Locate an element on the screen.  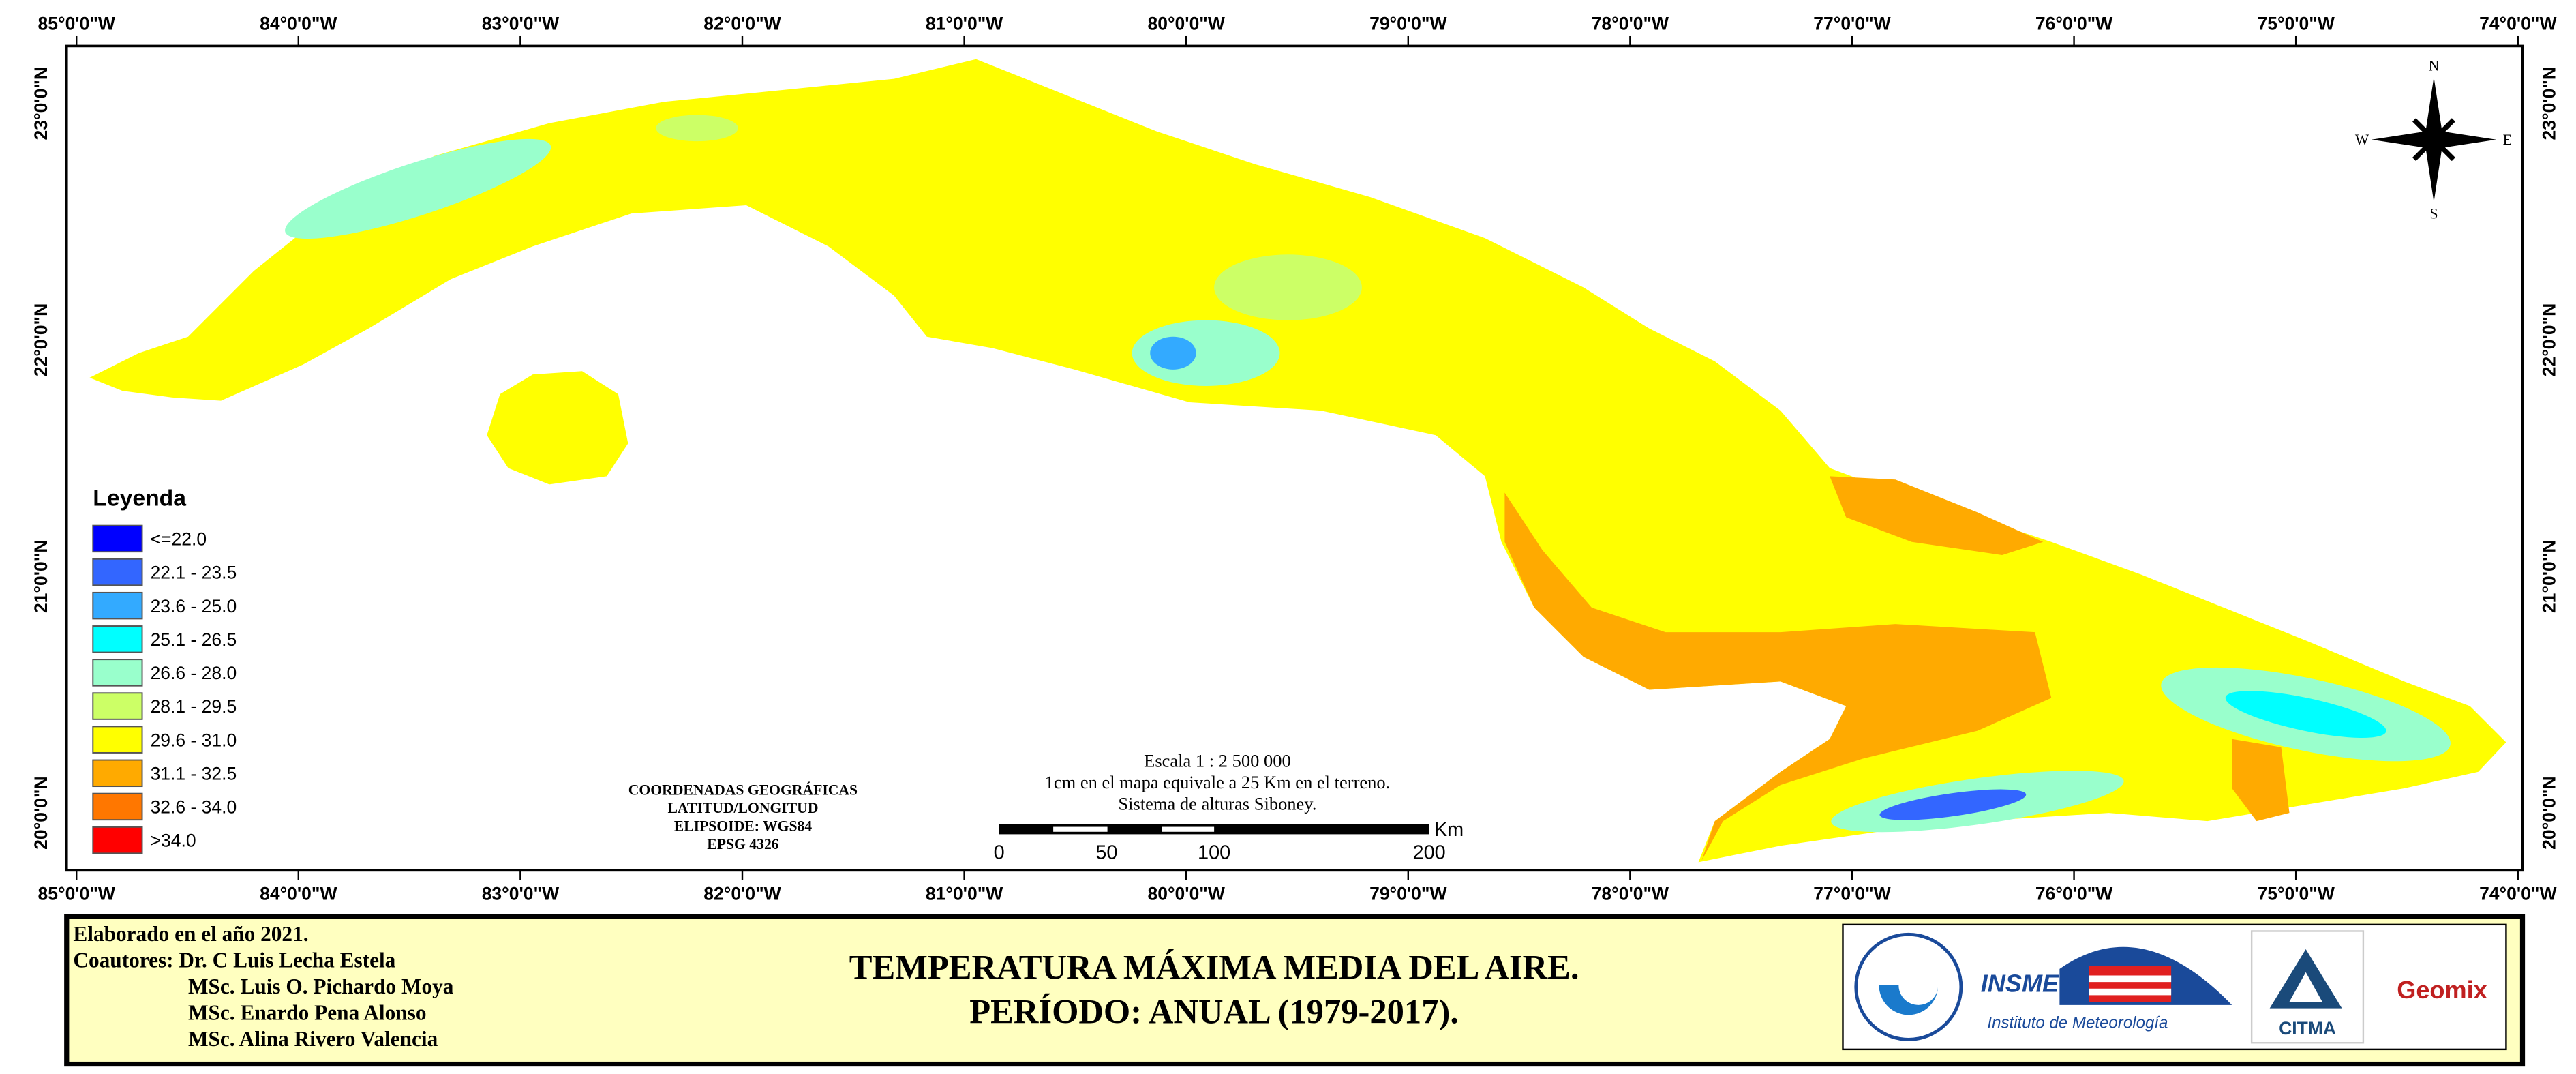
scale-tick-label: 200 is located at coordinates (1430, 853).